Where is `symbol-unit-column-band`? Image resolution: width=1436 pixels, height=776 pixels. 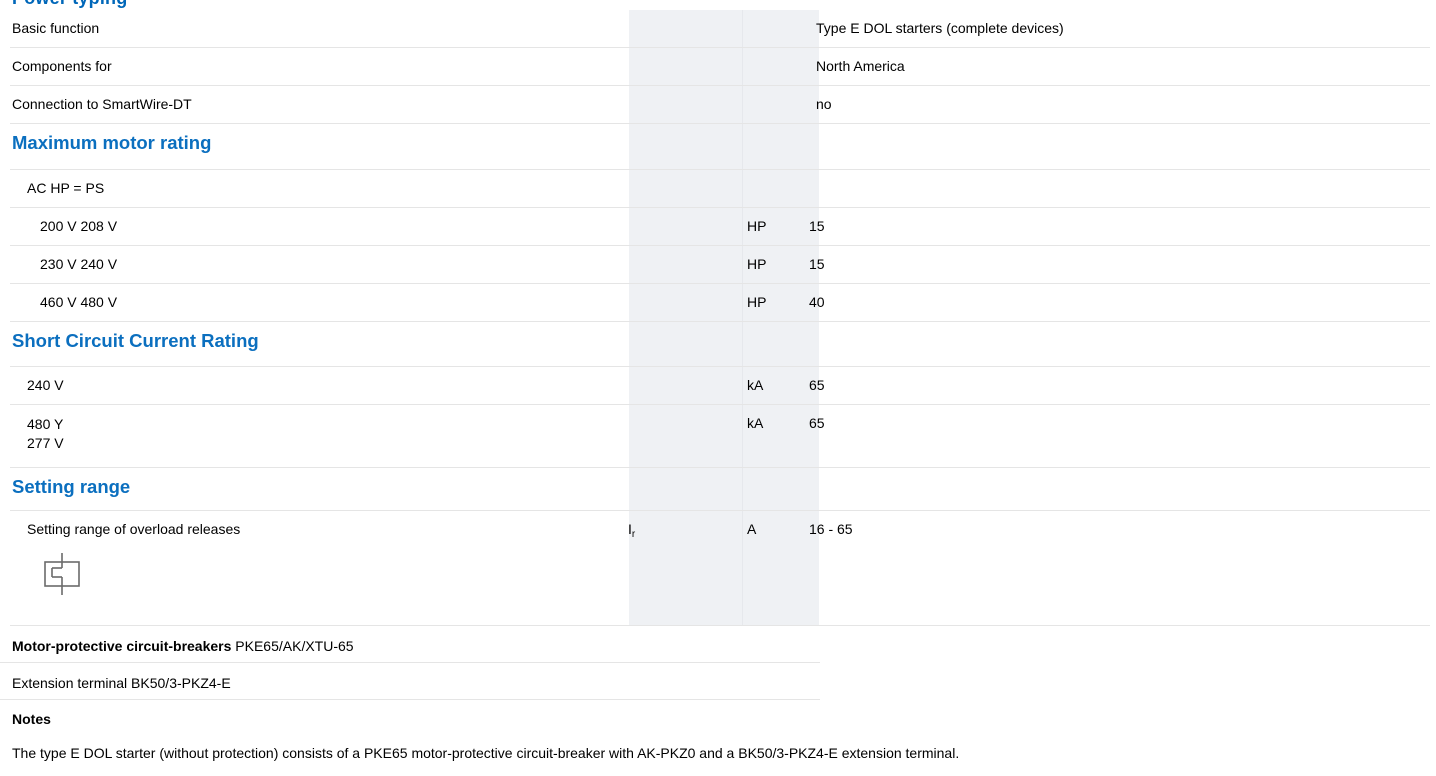
symbol-unit-column-band is located at coordinates (724, 318).